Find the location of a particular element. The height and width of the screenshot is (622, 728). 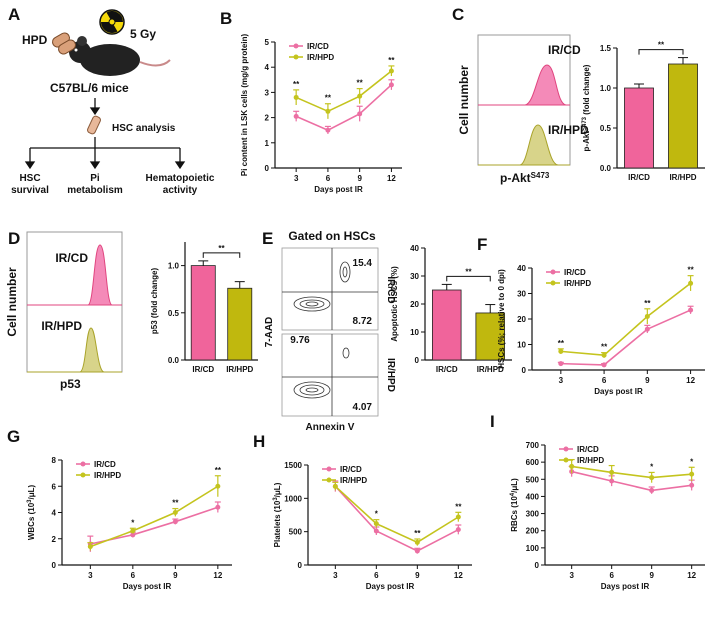

y-tick-label: 1 is located at coordinates (267, 143).